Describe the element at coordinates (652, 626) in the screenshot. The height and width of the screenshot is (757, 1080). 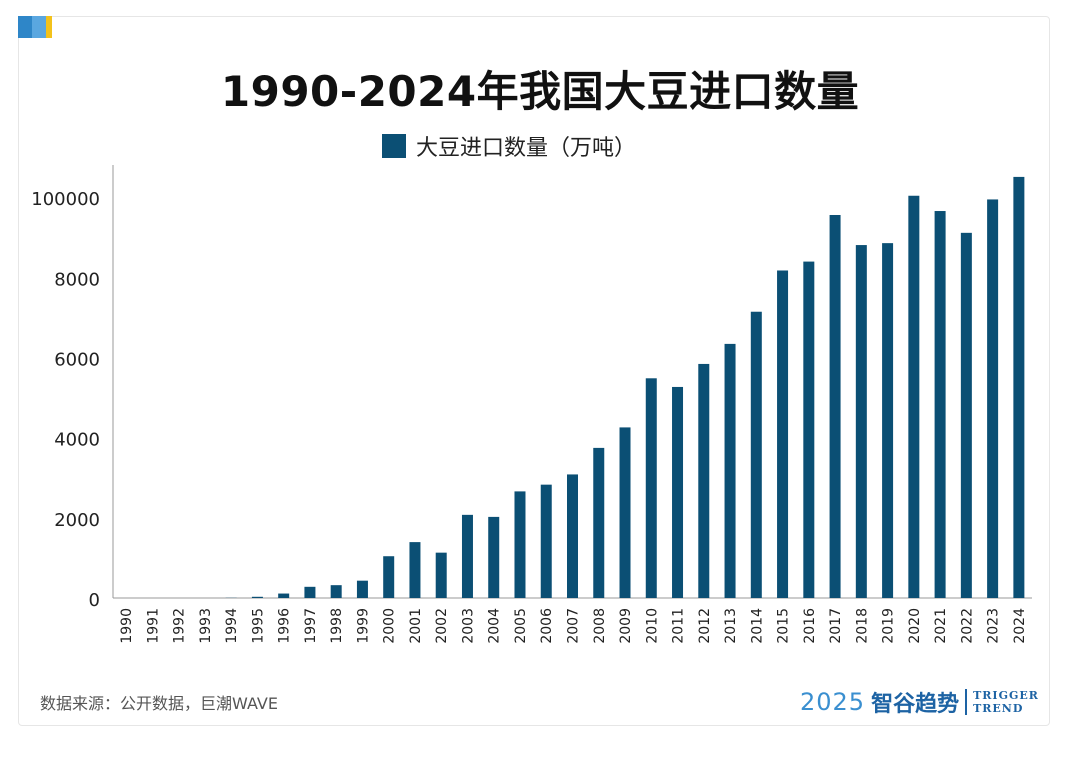
I see `x-tick-label: 2010` at that location.